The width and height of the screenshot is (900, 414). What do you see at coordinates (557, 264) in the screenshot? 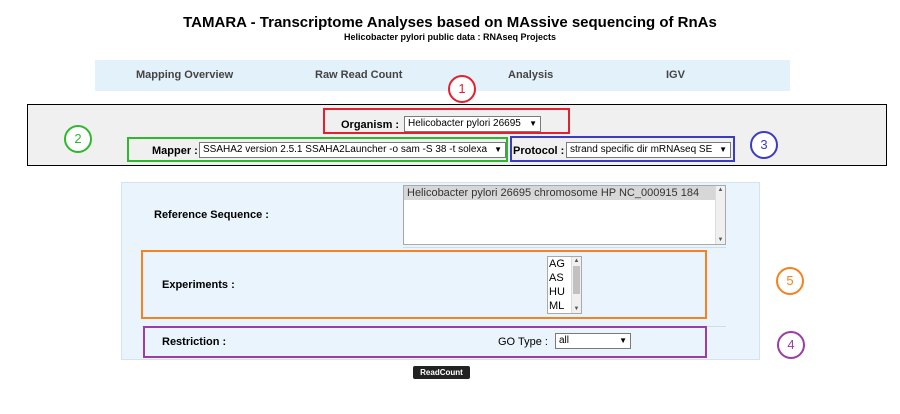
I see `experiment-option: AG` at bounding box center [557, 264].